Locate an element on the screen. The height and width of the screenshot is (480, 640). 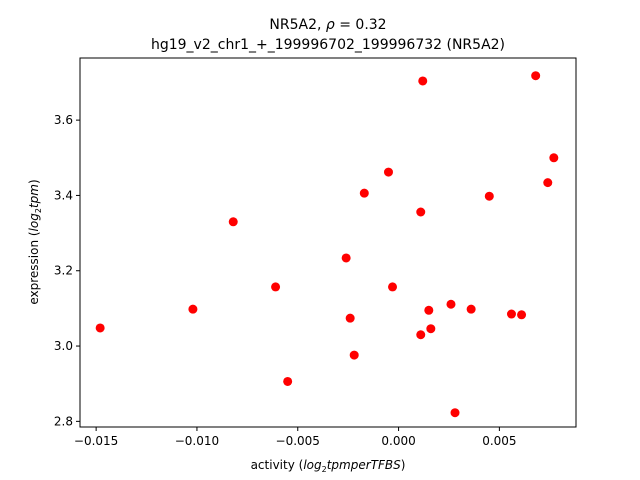
x-tick-label: 0.005 is located at coordinates (499, 441).